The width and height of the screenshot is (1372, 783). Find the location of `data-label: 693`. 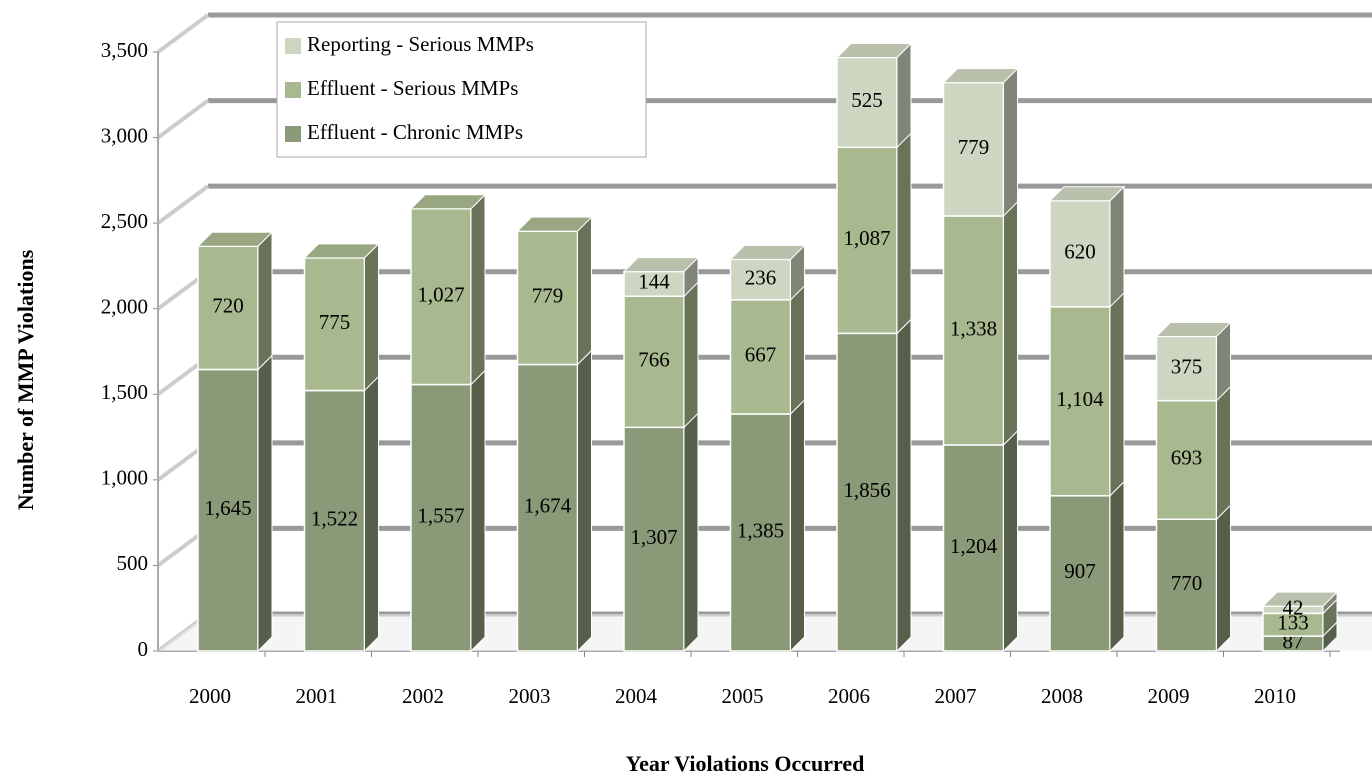

data-label: 693 is located at coordinates (1187, 458).